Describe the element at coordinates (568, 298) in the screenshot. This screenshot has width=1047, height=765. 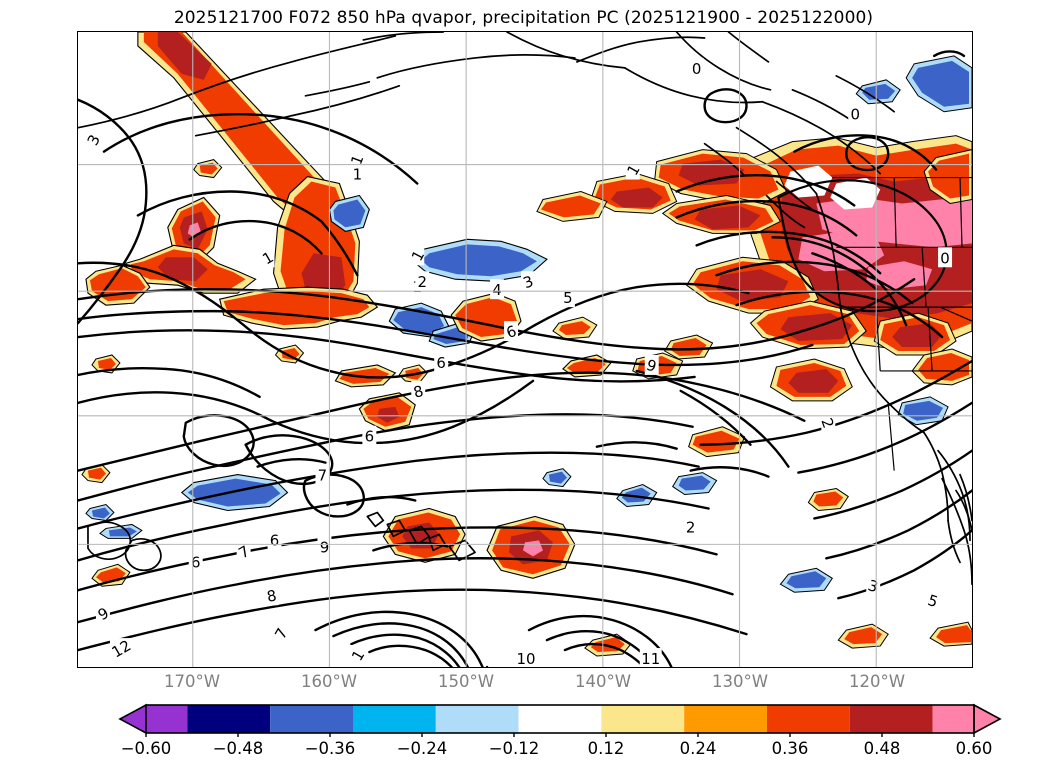
I see `svg-text: 5` at that location.